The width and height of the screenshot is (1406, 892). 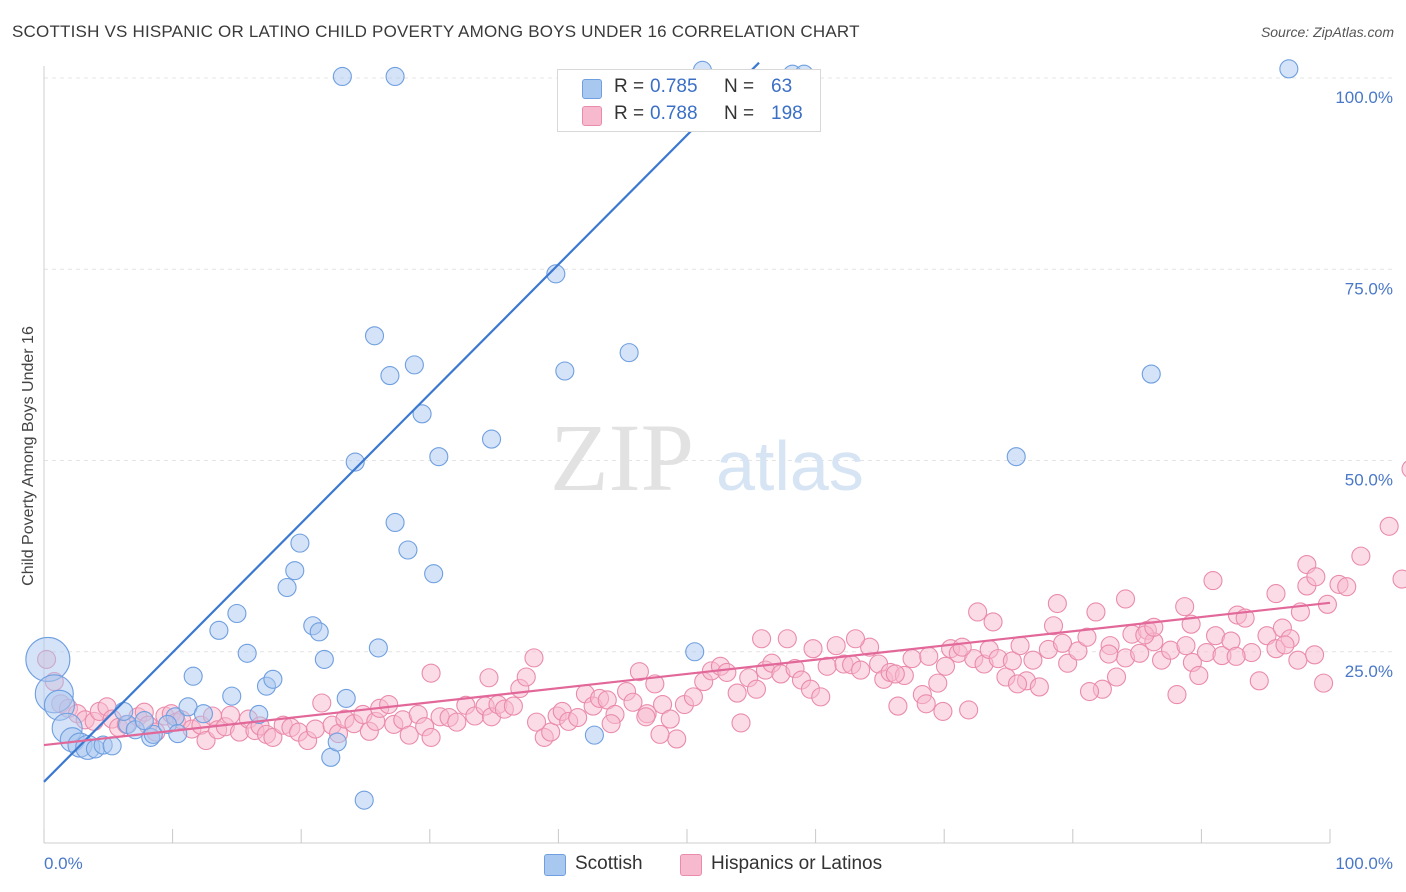 What do you see at coordinates (782, 86) in the screenshot?
I see `legend-n-value: 63` at bounding box center [782, 86].